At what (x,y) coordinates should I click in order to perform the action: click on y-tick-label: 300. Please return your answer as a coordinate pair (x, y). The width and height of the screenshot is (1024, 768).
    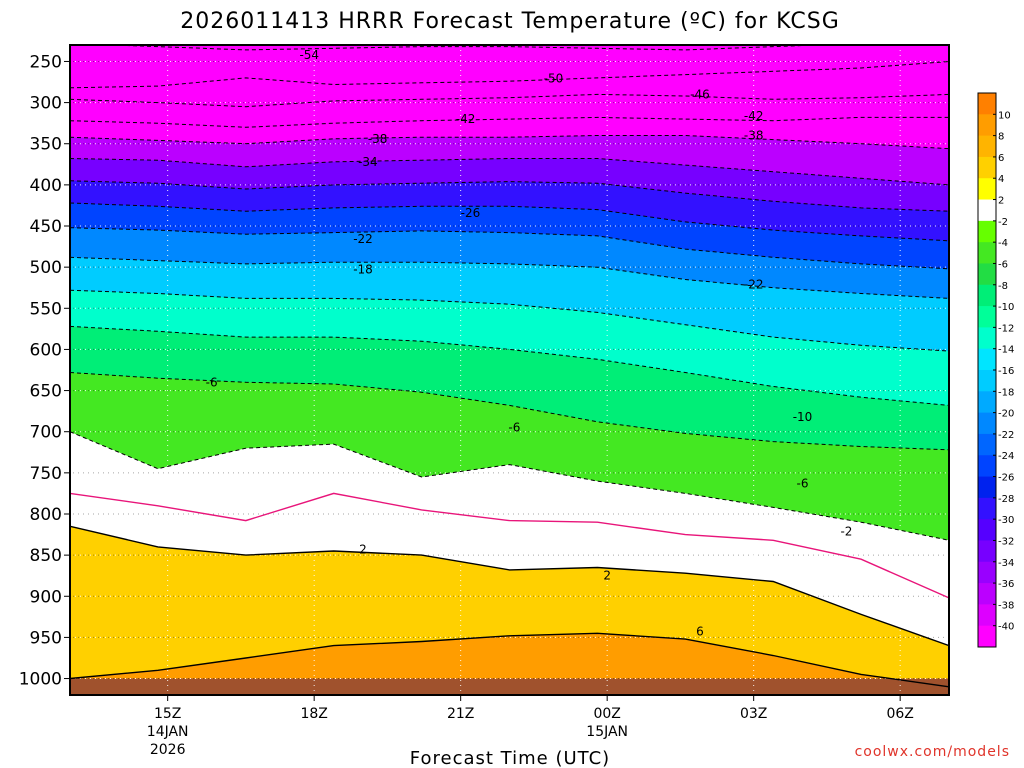
    Looking at the image, I should click on (46, 104).